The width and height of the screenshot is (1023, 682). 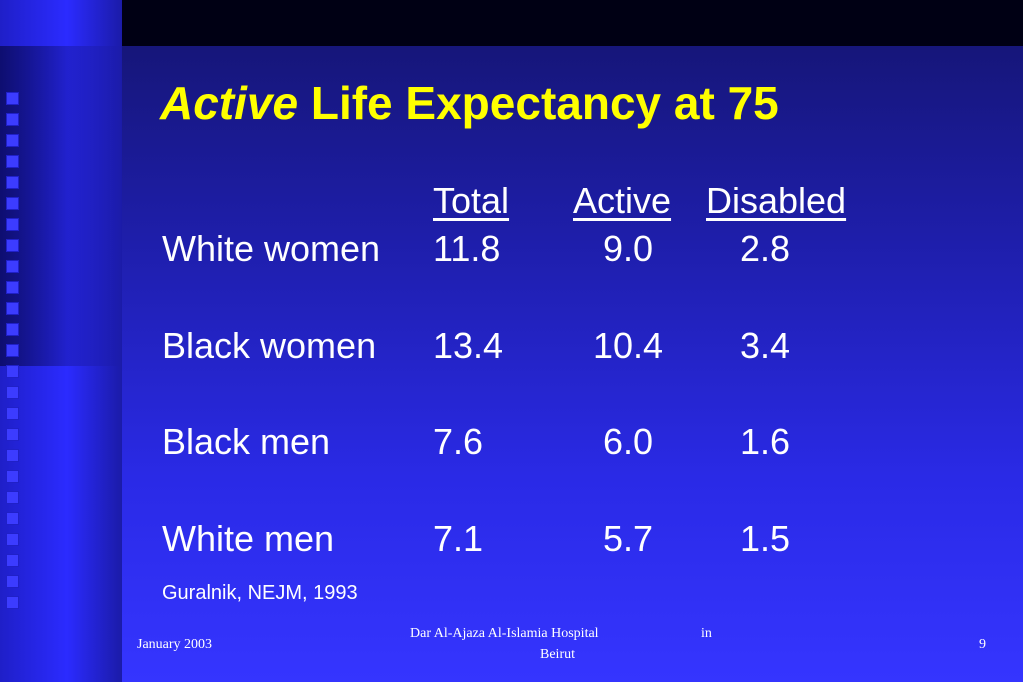 I want to click on cell-total: 7.6, so click(x=458, y=441).